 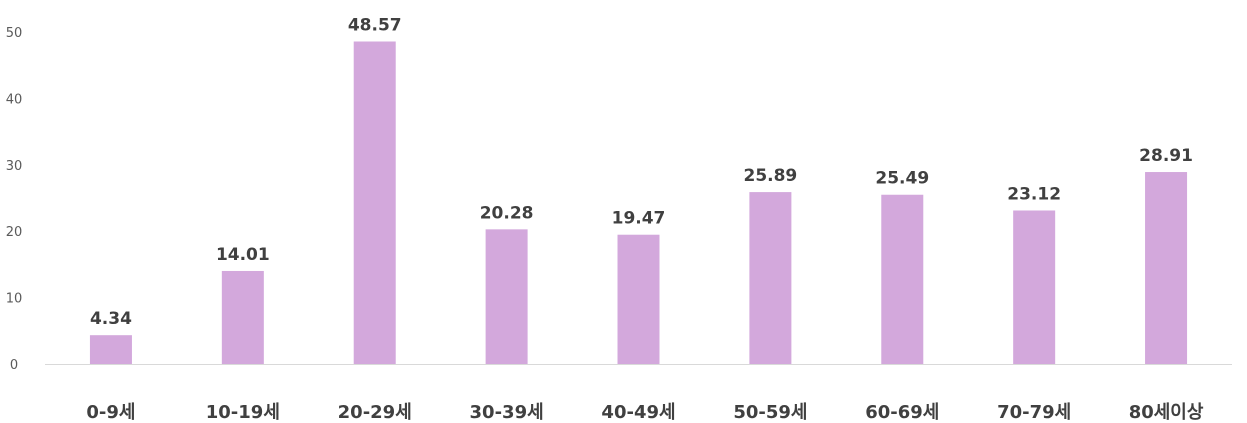 I want to click on data-label: 28.91, so click(x=1166, y=156).